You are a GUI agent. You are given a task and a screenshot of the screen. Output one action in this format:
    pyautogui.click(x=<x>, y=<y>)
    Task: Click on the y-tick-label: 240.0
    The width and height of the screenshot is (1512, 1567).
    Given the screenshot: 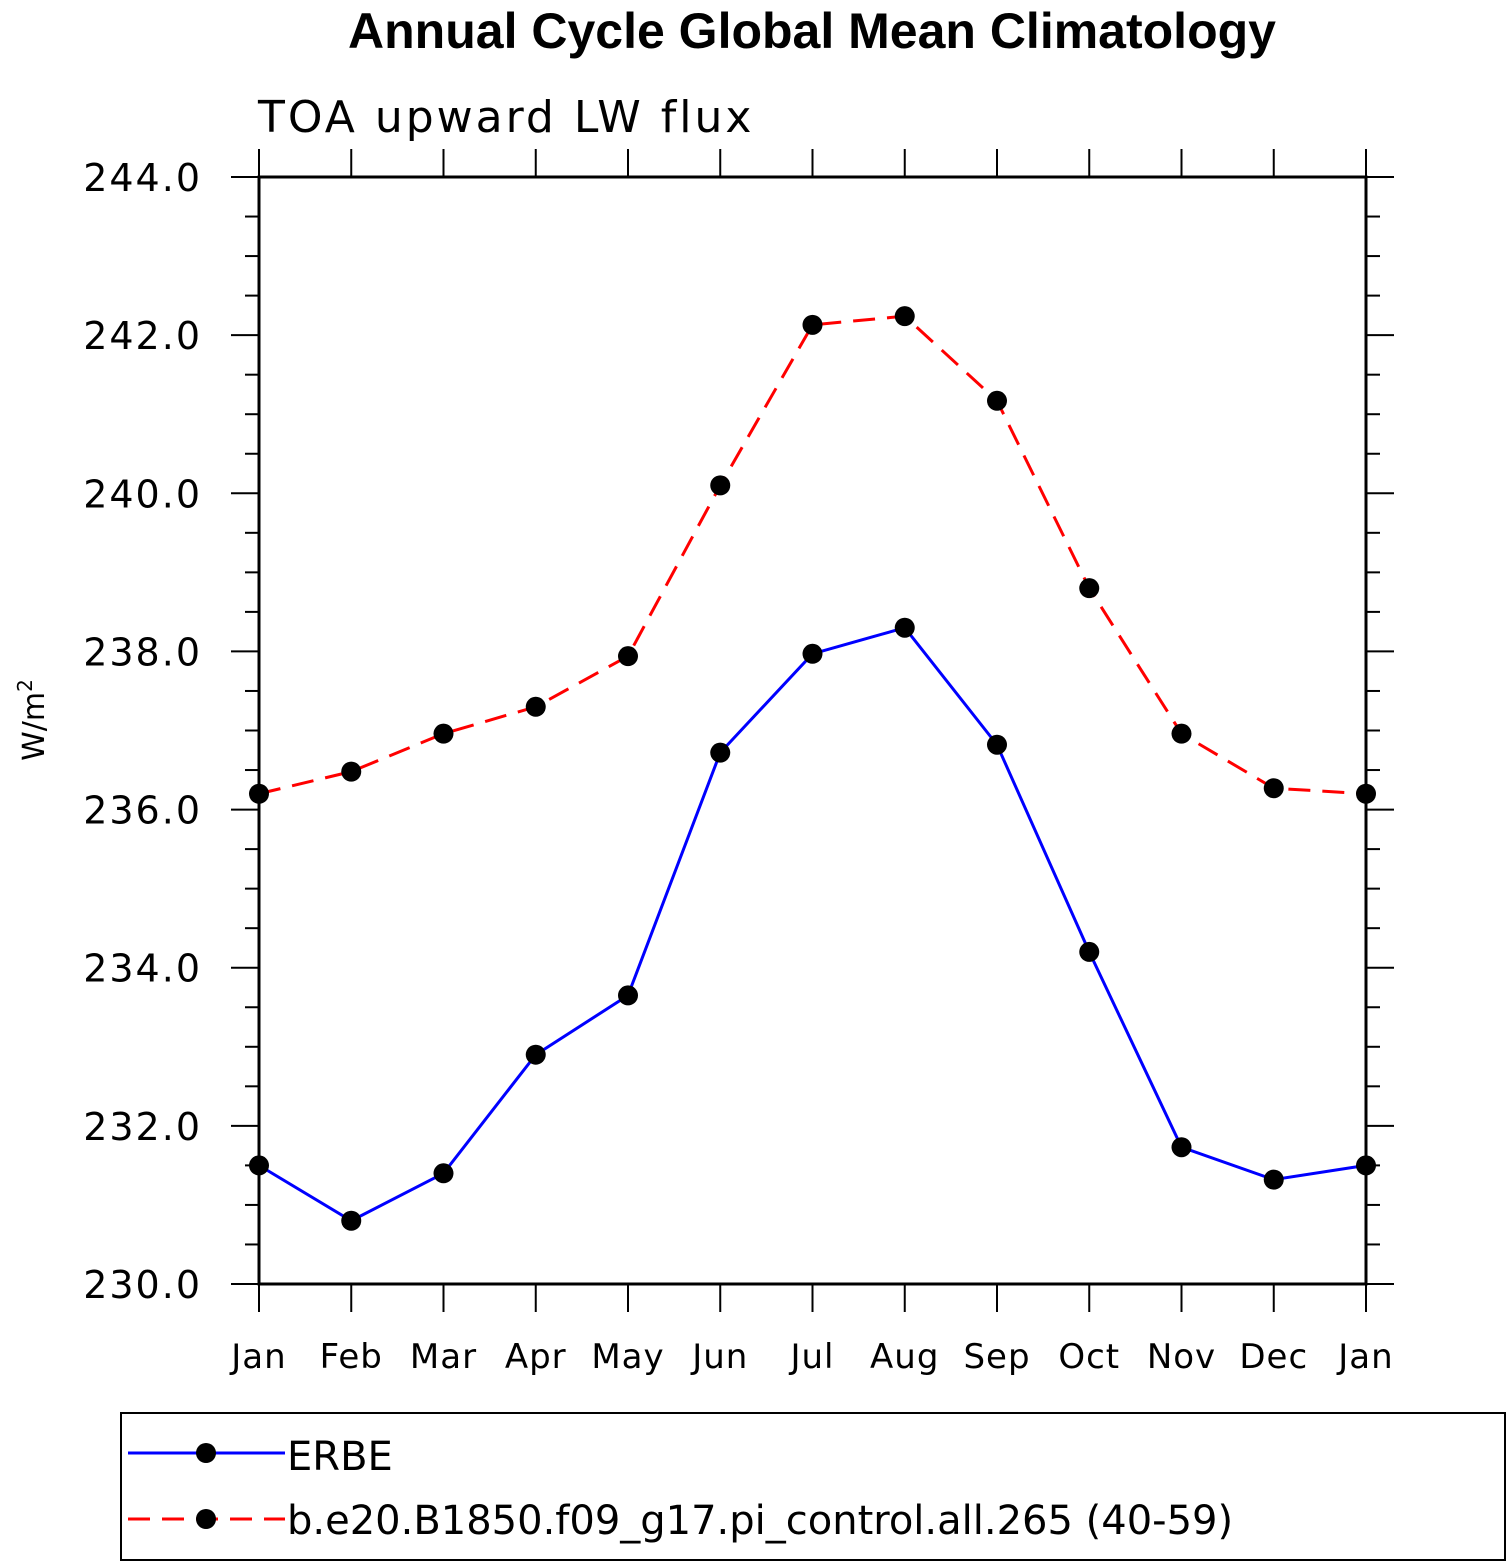 What is the action you would take?
    pyautogui.click(x=142, y=494)
    